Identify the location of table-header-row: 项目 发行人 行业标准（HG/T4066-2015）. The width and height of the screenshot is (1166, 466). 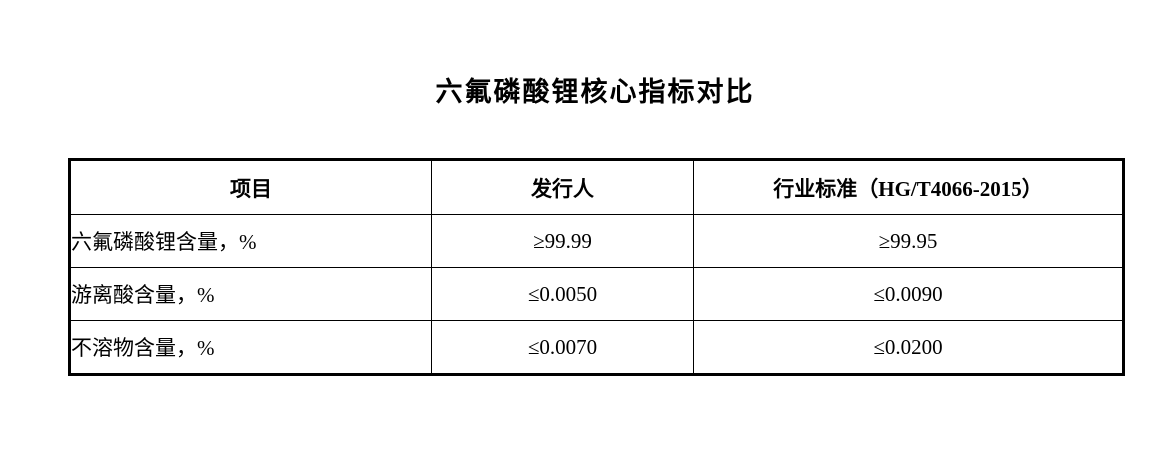
(596, 187).